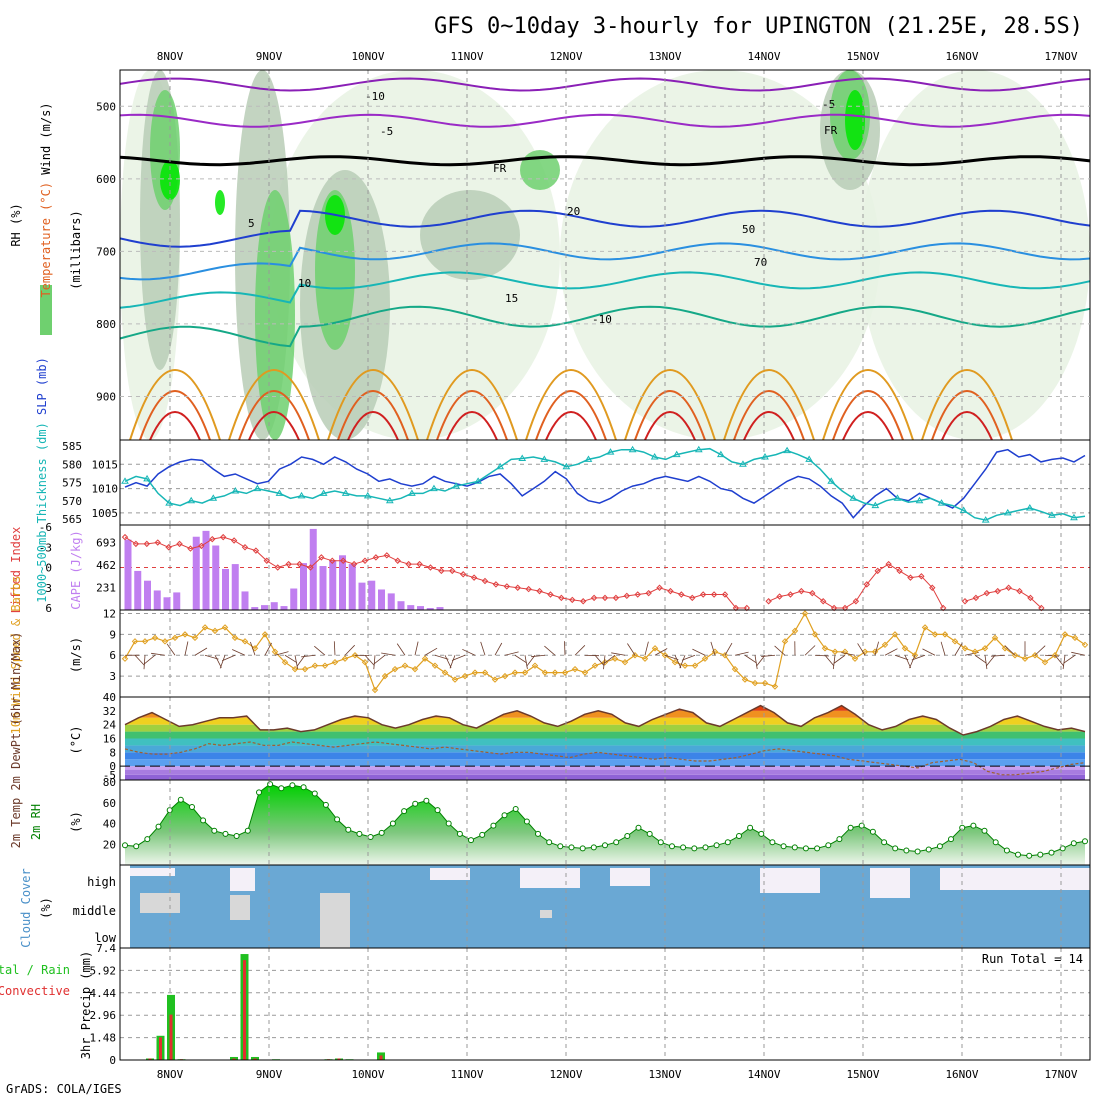  What do you see at coordinates (466, 1074) in the screenshot?
I see `bottom-date-label-3: 11NOV` at bounding box center [466, 1074].